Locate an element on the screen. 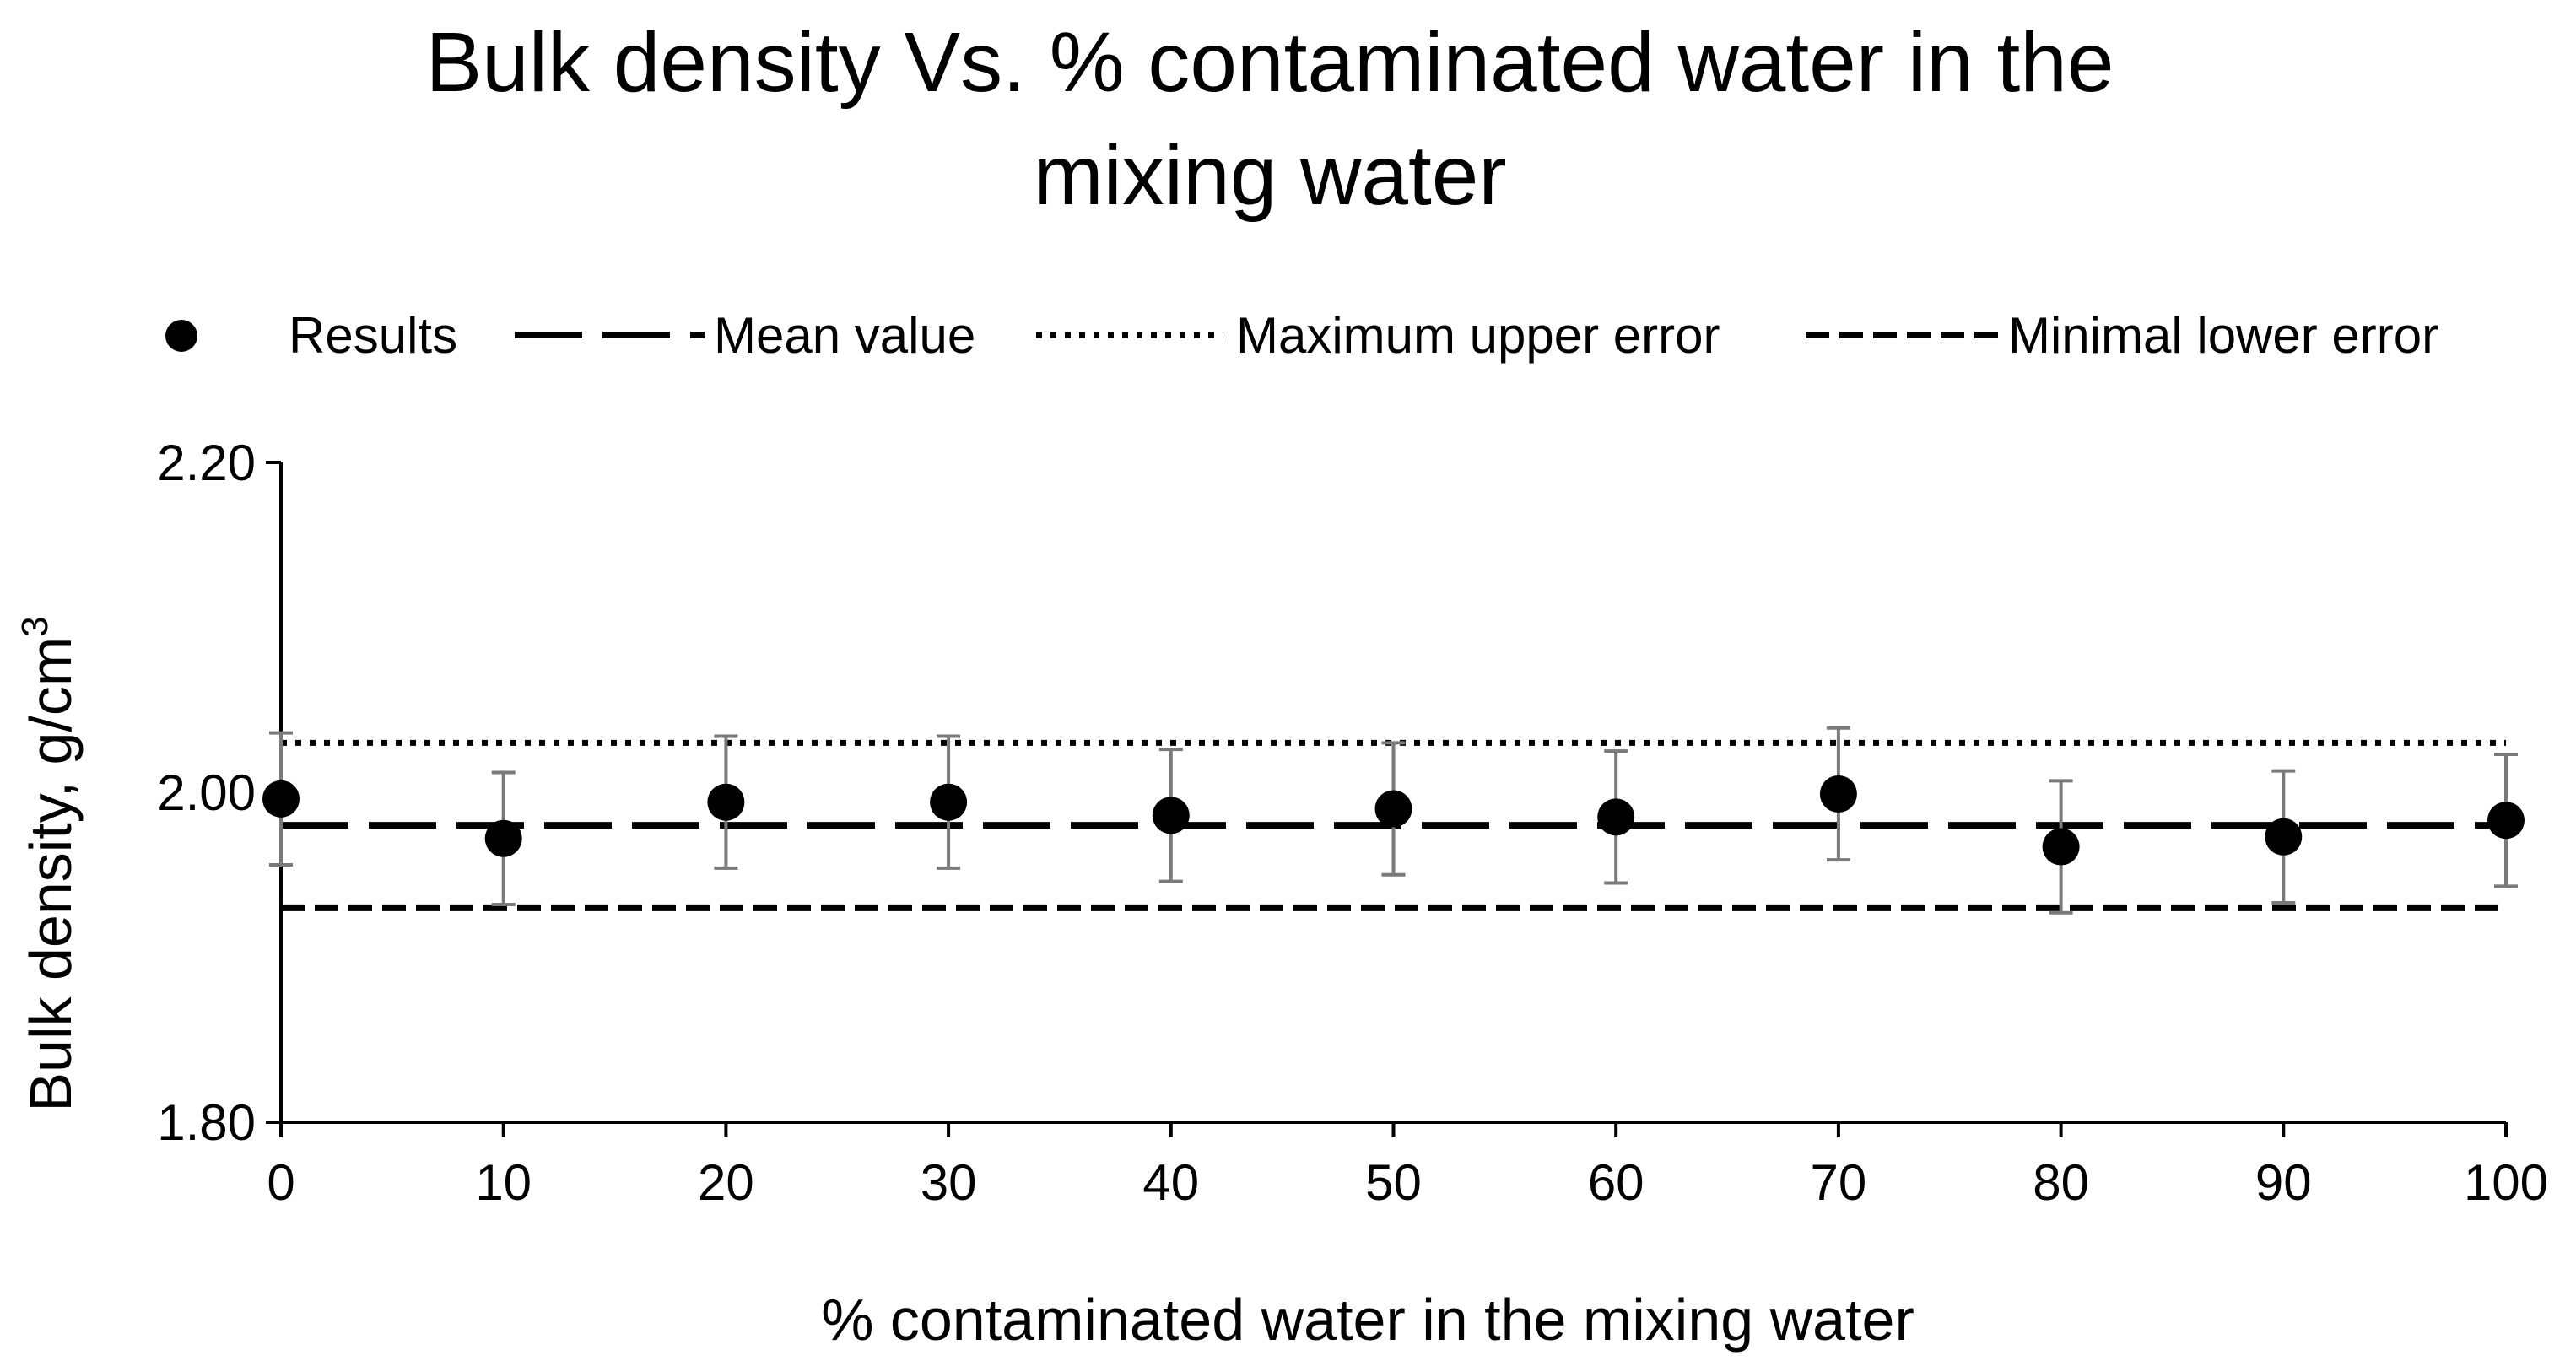  x-tick-label: 0 is located at coordinates (280, 1183).